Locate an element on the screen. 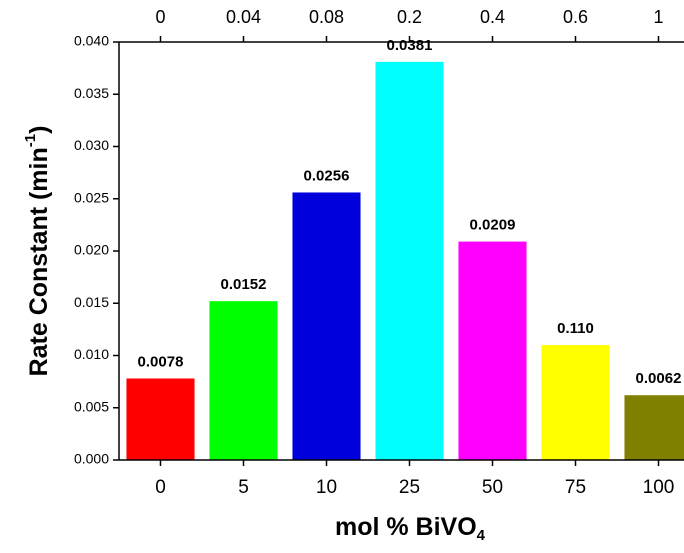 The width and height of the screenshot is (684, 553). y-tick-label: 0.040 is located at coordinates (91, 41).